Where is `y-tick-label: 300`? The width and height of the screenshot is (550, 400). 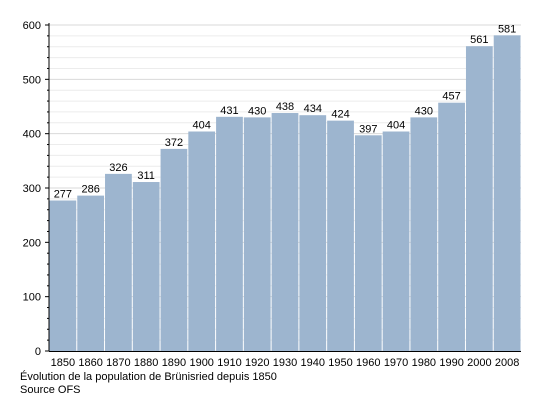
y-tick-label: 300 is located at coordinates (32, 189).